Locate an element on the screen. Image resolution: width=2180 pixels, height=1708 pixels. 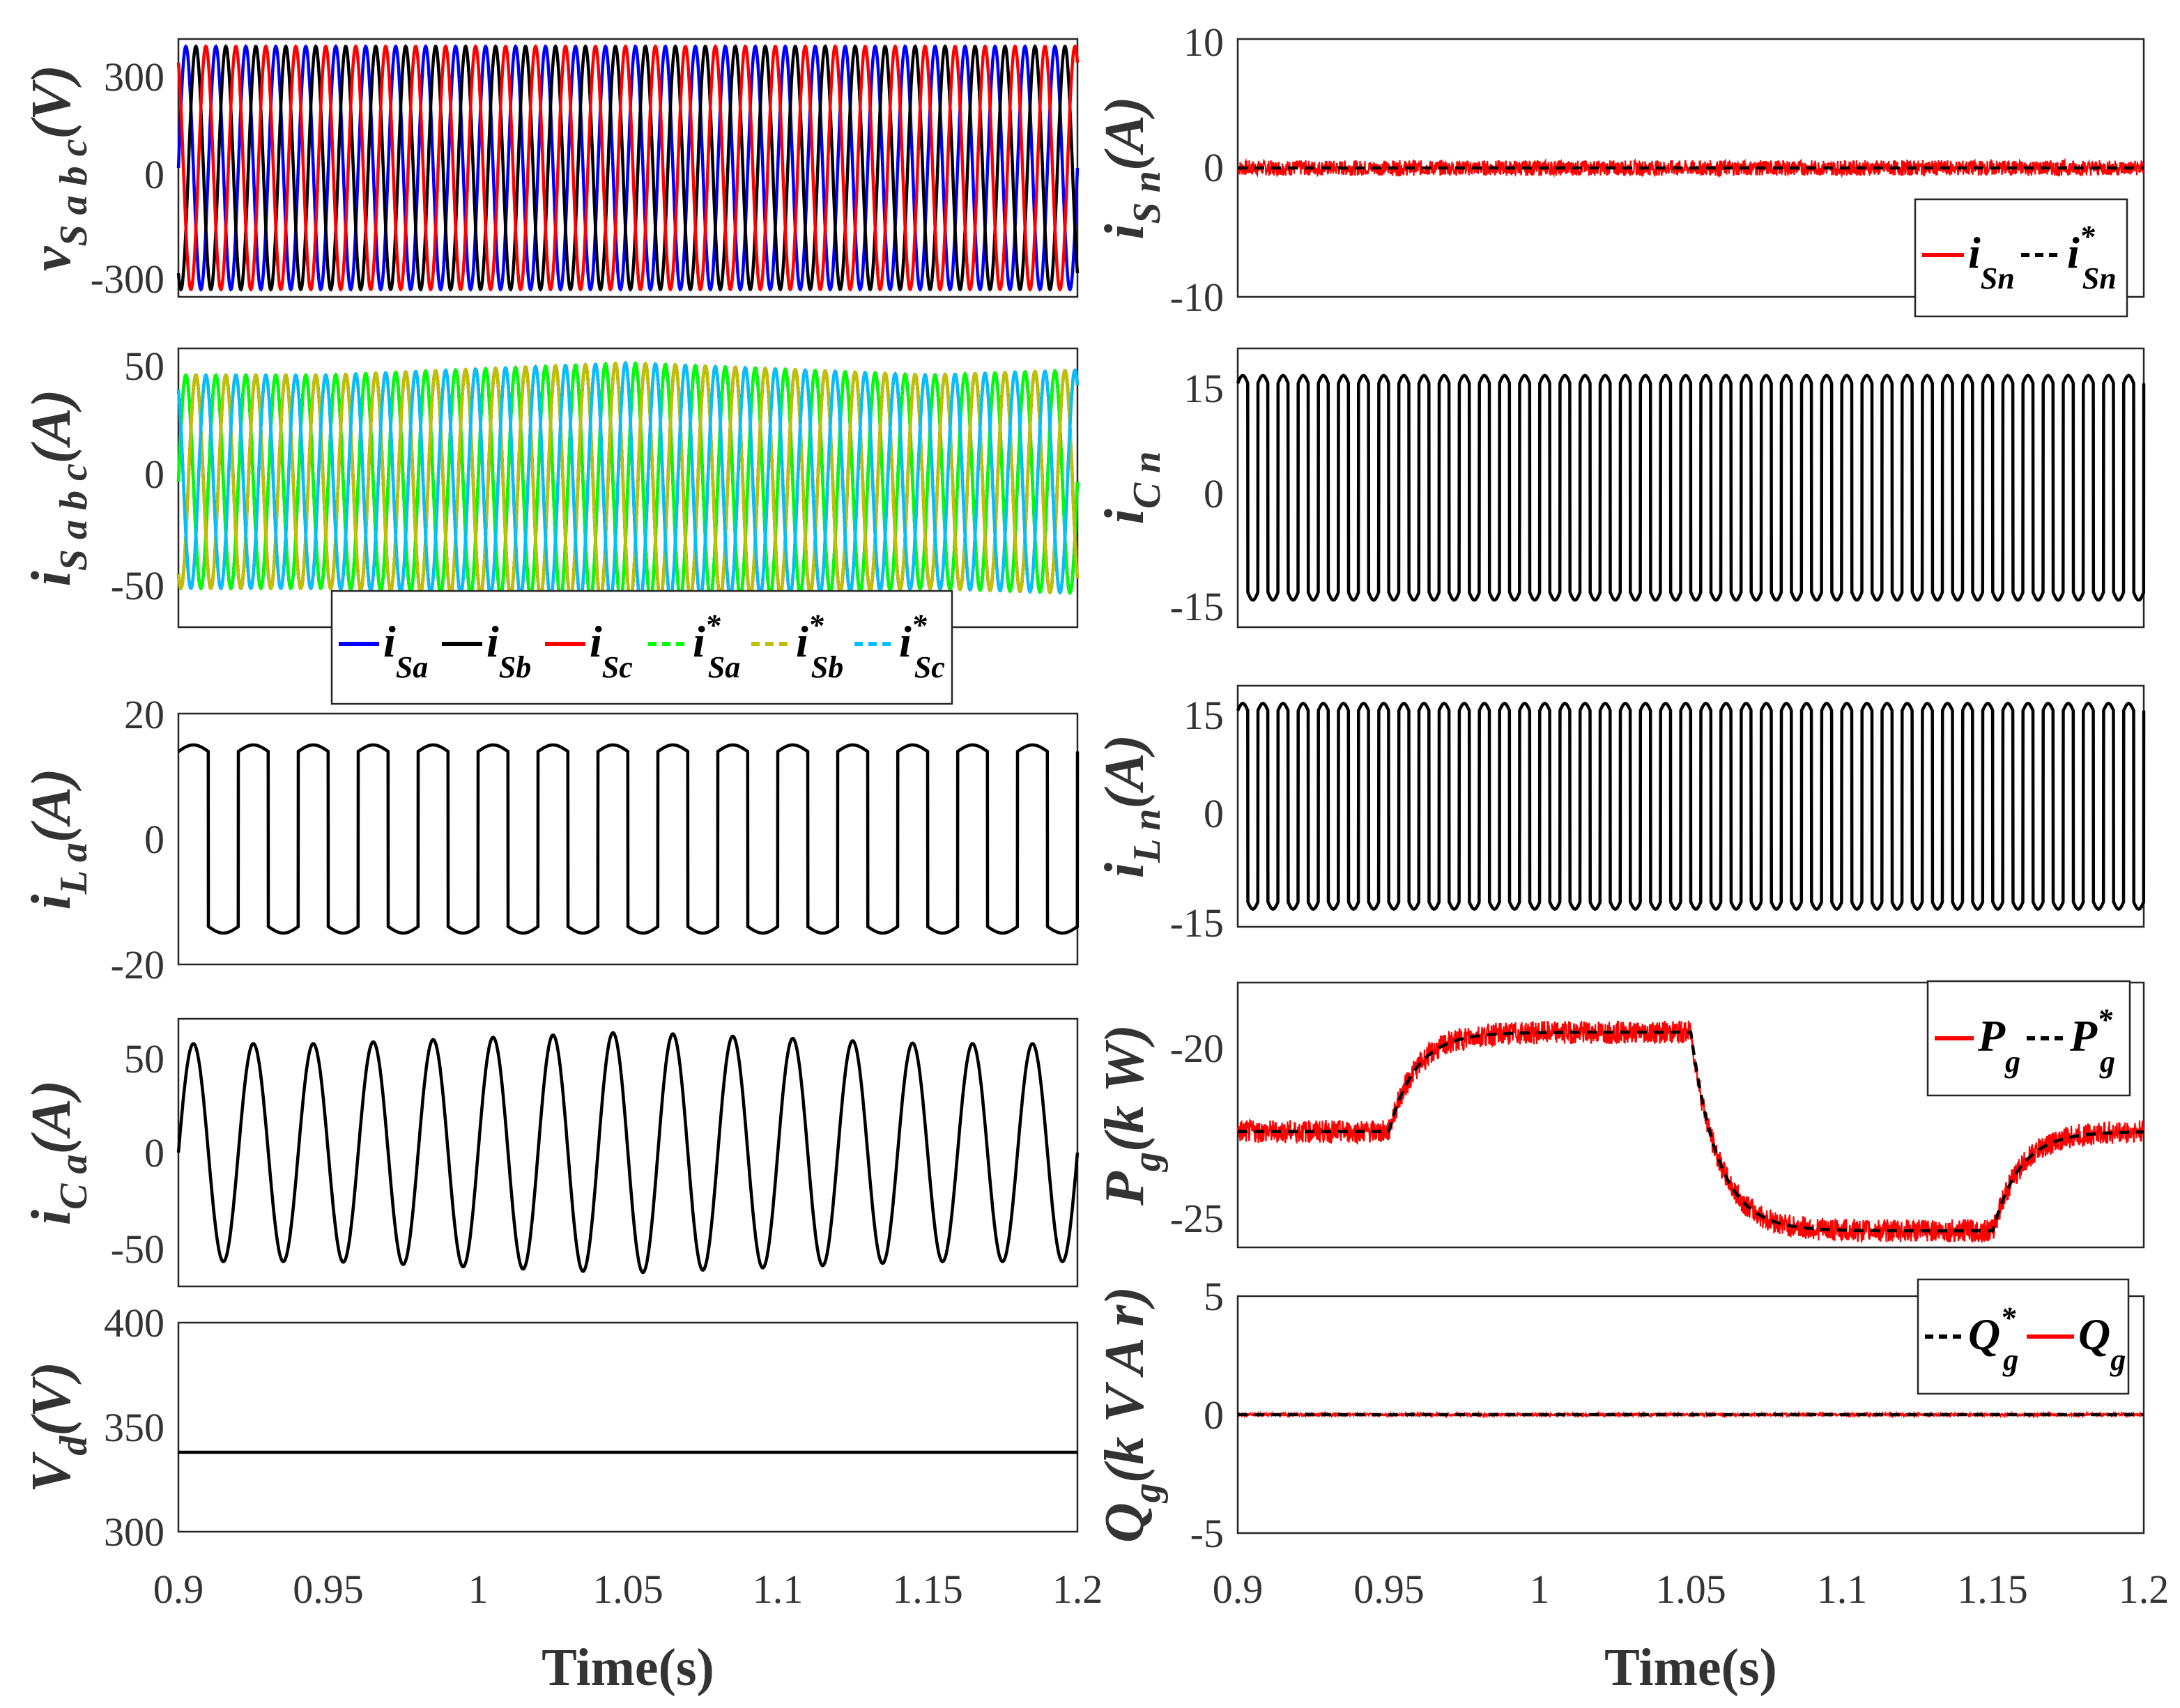
ytick-vs-2: -300 is located at coordinates (127, 279).